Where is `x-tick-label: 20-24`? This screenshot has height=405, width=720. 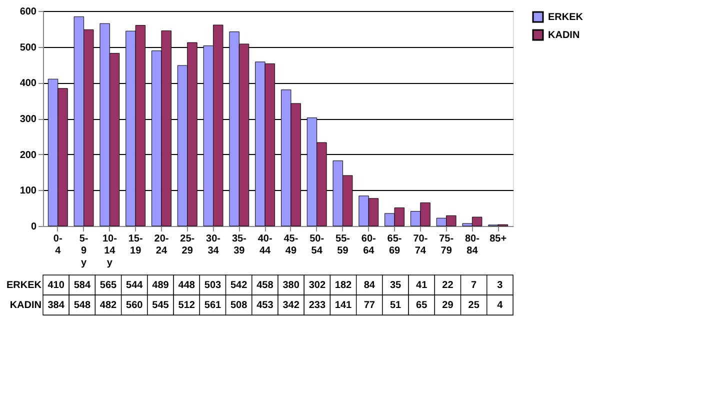
x-tick-label: 20-24 is located at coordinates (161, 245).